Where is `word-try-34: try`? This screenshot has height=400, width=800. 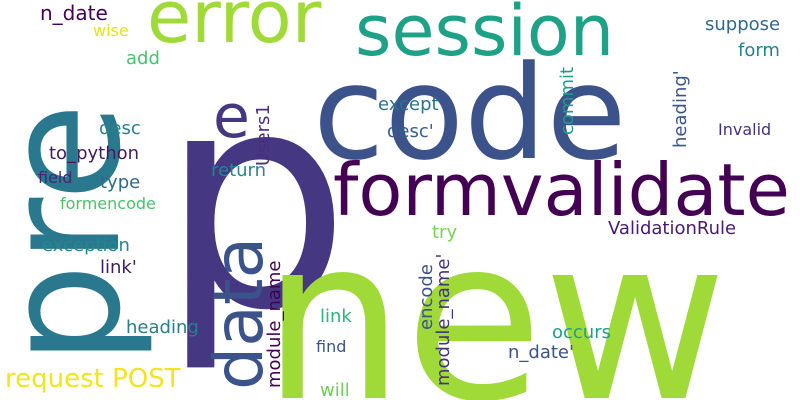 word-try-34: try is located at coordinates (444, 232).